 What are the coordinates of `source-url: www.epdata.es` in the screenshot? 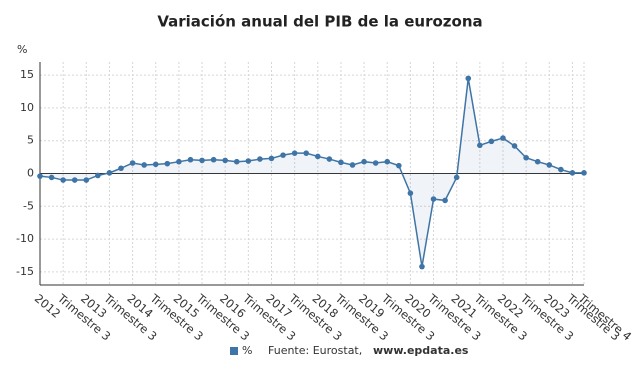 It's located at (421, 350).